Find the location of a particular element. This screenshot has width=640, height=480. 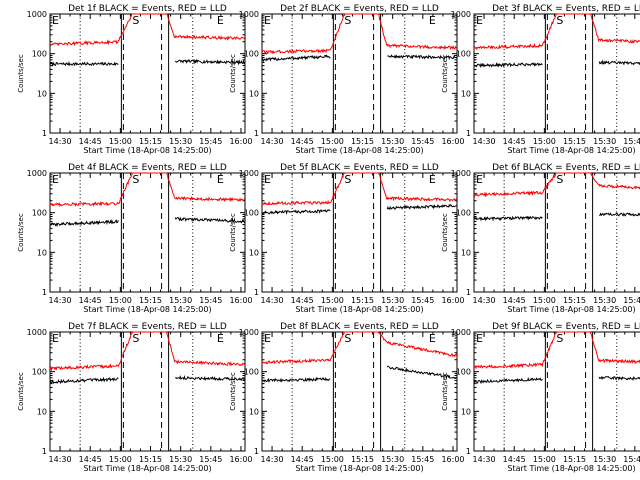

panel-title: Det 9f BLACK = Events, RED = LLD is located at coordinates (566, 327).